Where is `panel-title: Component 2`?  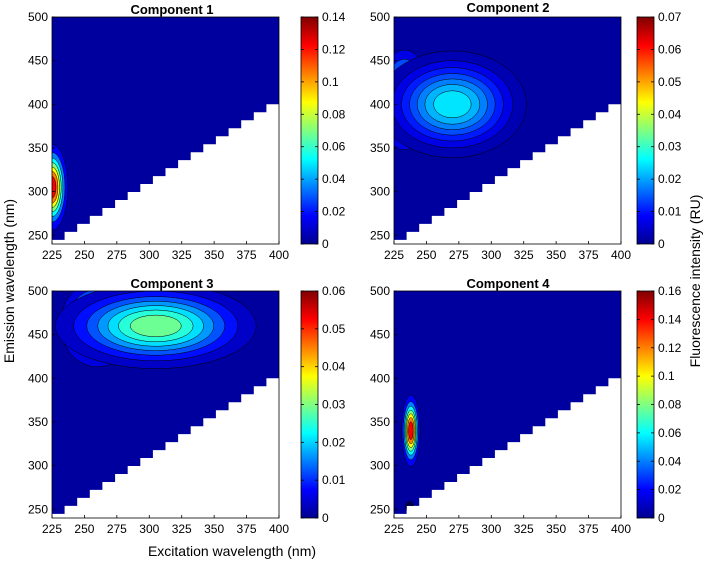 panel-title: Component 2 is located at coordinates (507, 7).